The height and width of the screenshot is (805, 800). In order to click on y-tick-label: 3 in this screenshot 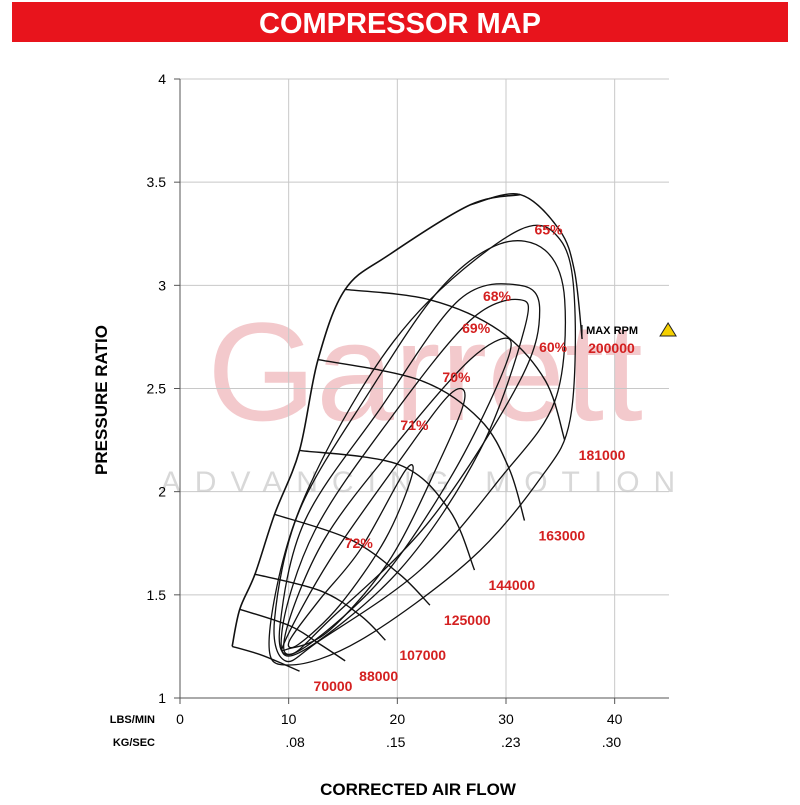, I will do `click(162, 285)`.